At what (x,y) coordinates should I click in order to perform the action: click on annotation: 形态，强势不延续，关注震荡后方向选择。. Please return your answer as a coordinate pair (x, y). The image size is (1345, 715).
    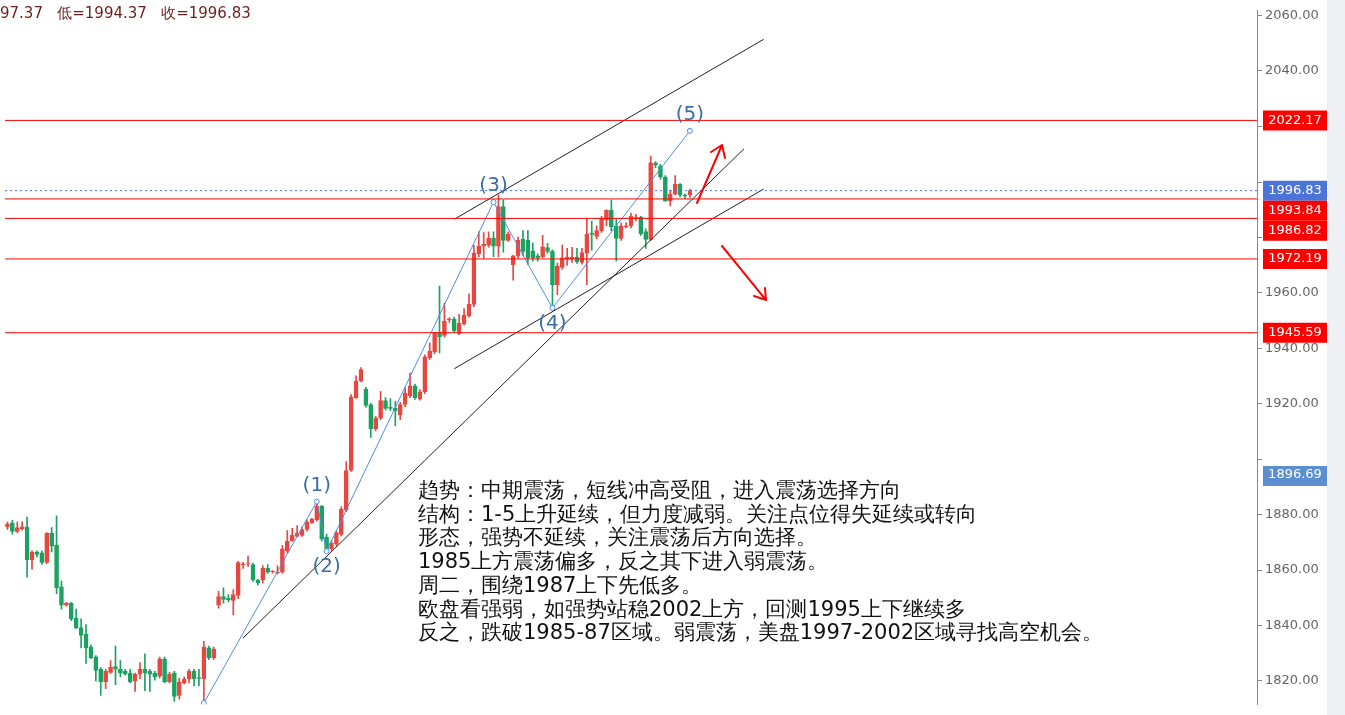
    Looking at the image, I should click on (618, 537).